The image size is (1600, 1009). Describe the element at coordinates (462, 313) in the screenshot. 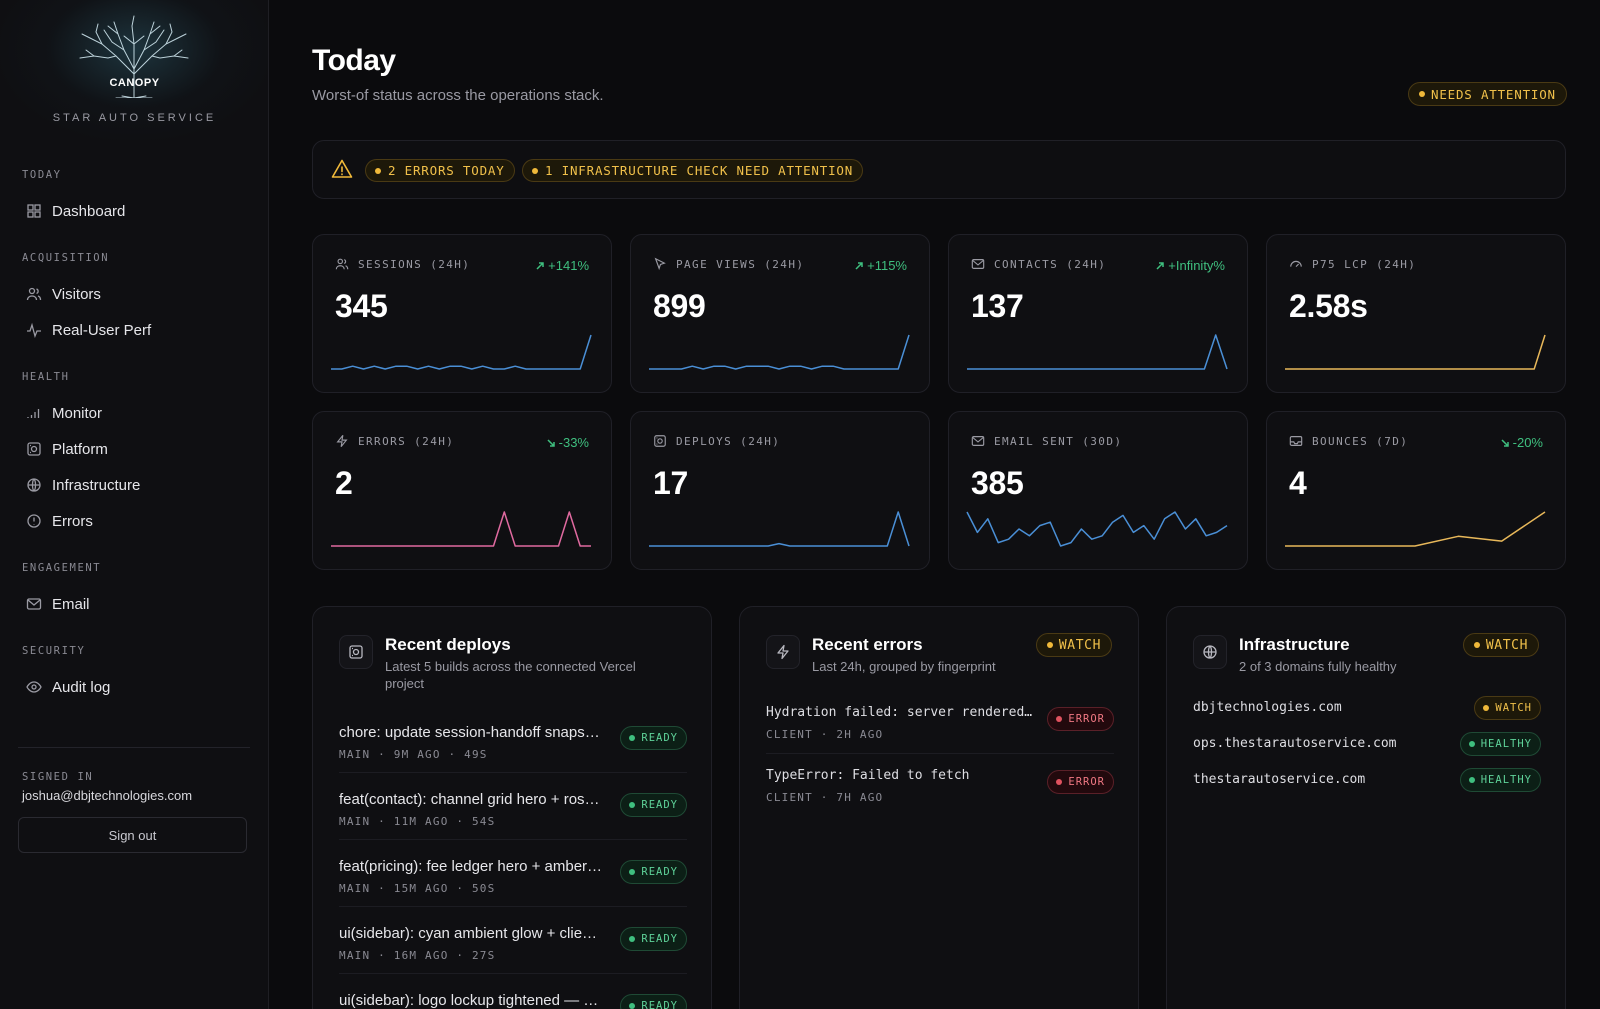

I see `metric-card: SESSIONS (24H) +141% 345` at that location.